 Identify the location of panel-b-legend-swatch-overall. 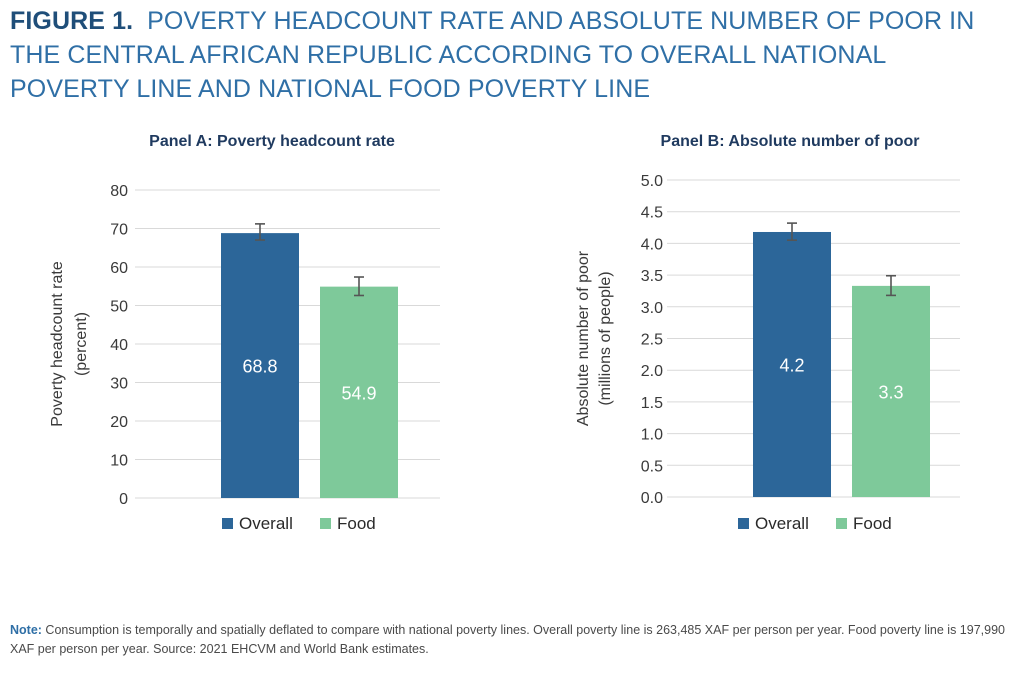
(743, 523).